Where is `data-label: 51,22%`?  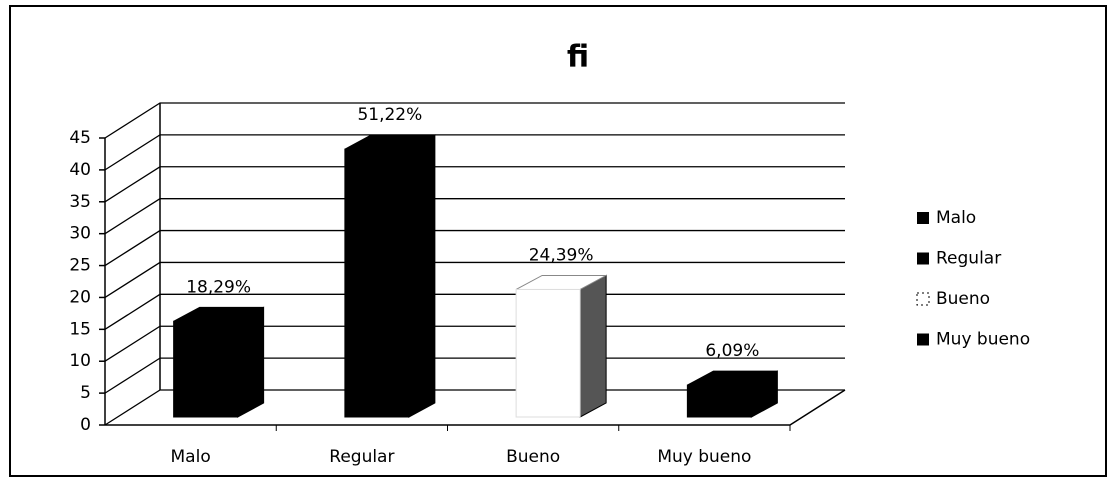 data-label: 51,22% is located at coordinates (389, 115).